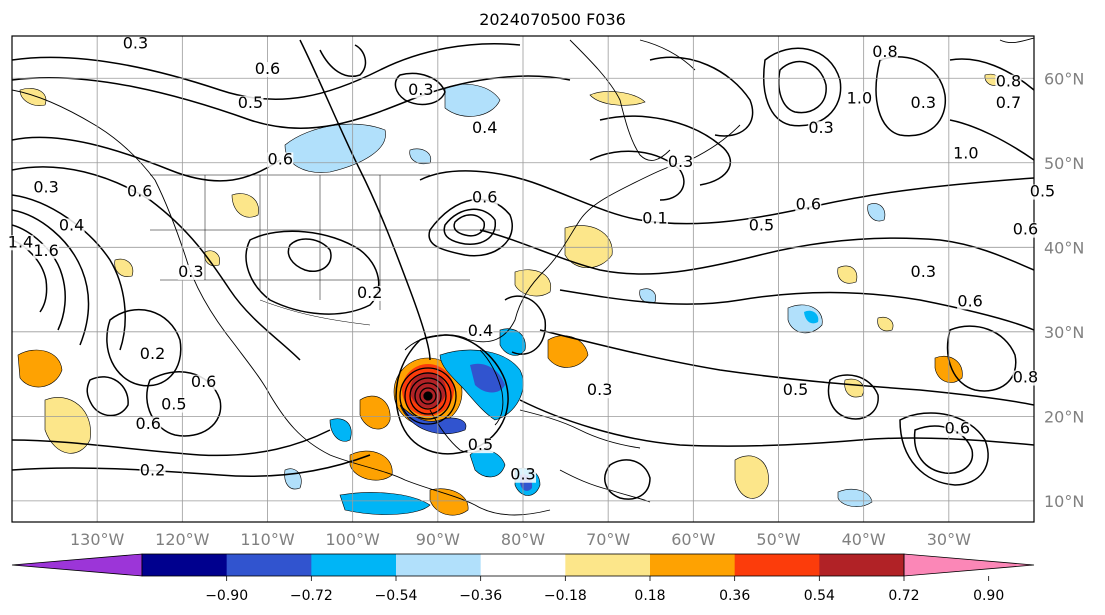  What do you see at coordinates (859, 98) in the screenshot?
I see `contour-label: 1.0` at bounding box center [859, 98].